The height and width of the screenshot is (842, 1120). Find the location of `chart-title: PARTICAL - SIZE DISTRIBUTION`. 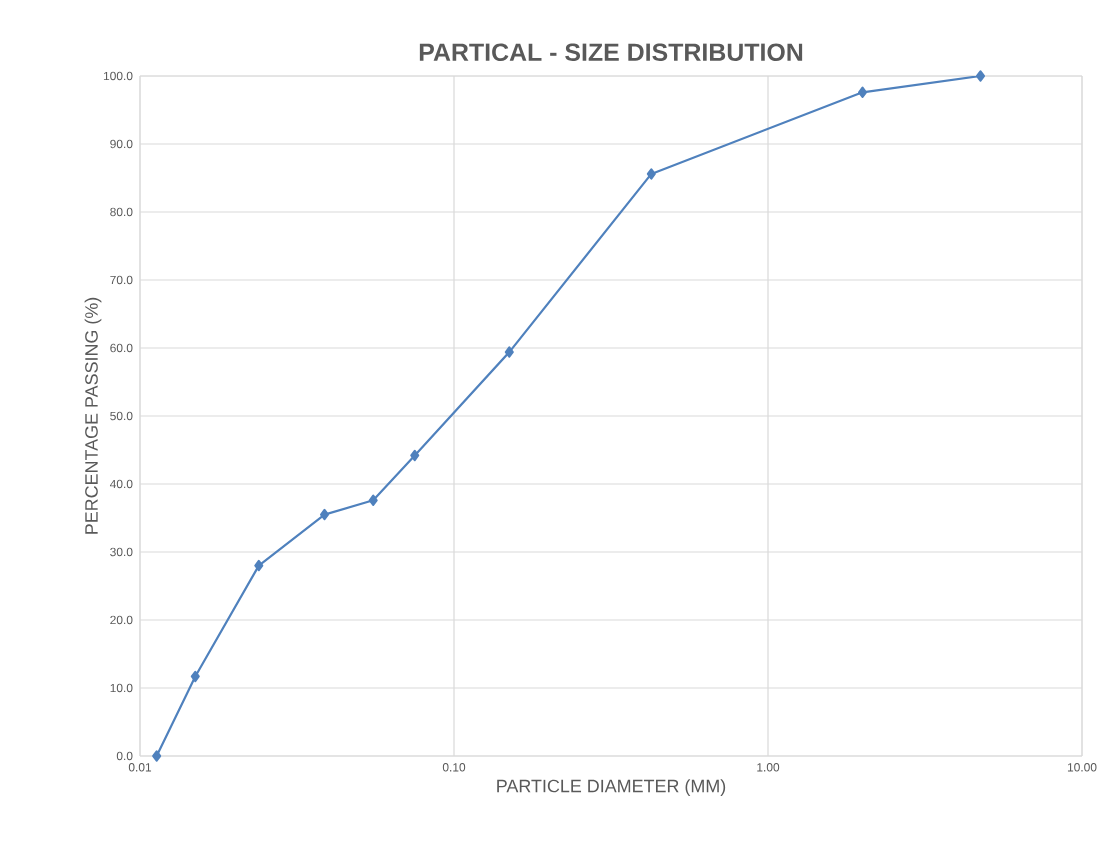

chart-title: PARTICAL - SIZE DISTRIBUTION is located at coordinates (611, 52).